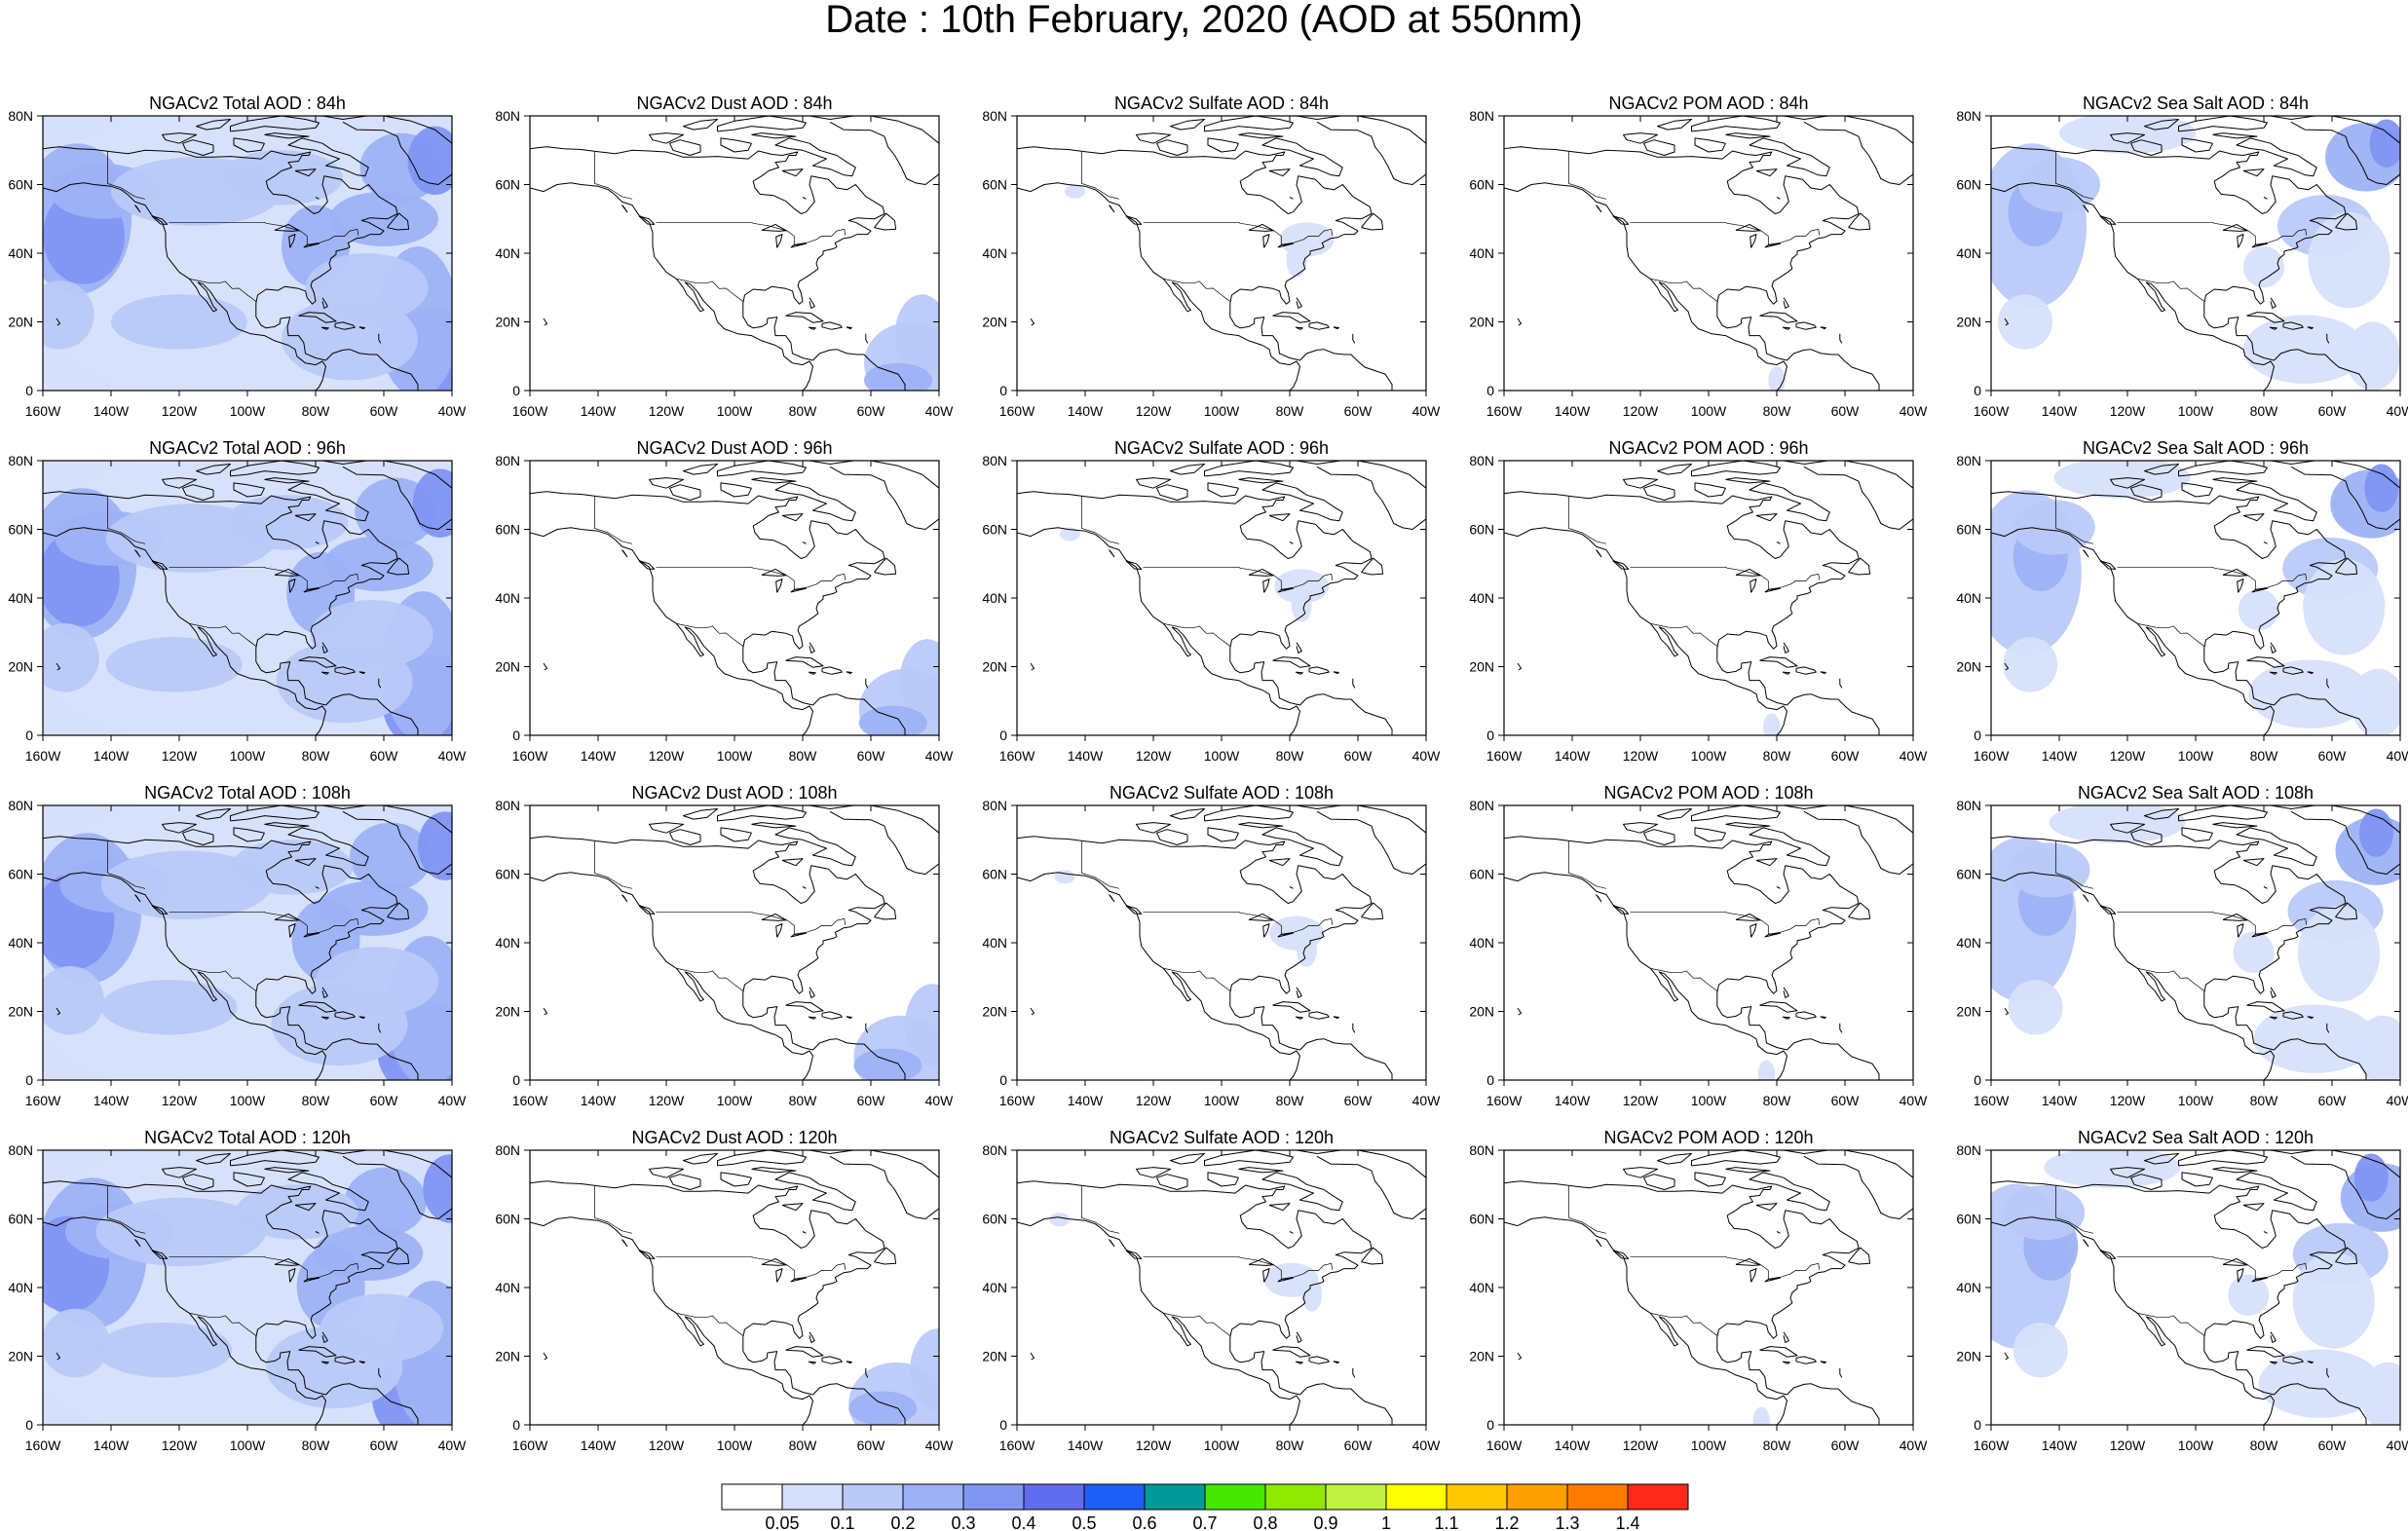 The height and width of the screenshot is (1531, 2408). I want to click on panel-title: NGACv2 Dust AOD : 84h, so click(734, 103).